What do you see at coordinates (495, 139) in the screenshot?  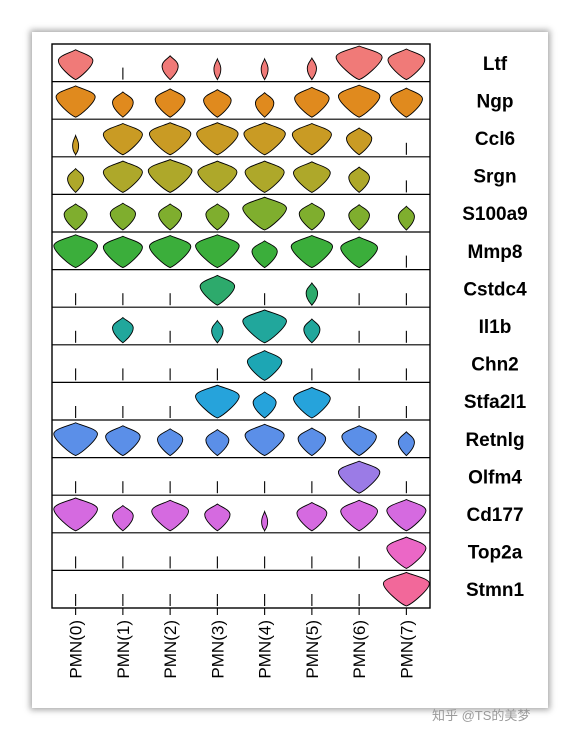 I see `gene-label: Ccl6` at bounding box center [495, 139].